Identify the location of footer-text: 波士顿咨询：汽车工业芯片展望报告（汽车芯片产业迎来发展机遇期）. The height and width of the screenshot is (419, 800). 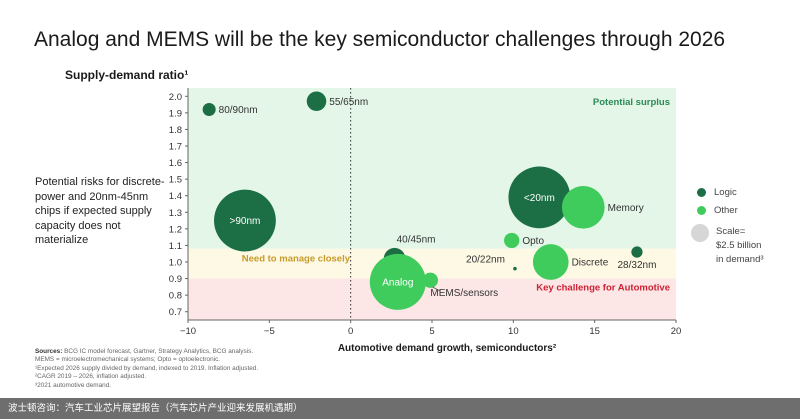
(155, 408).